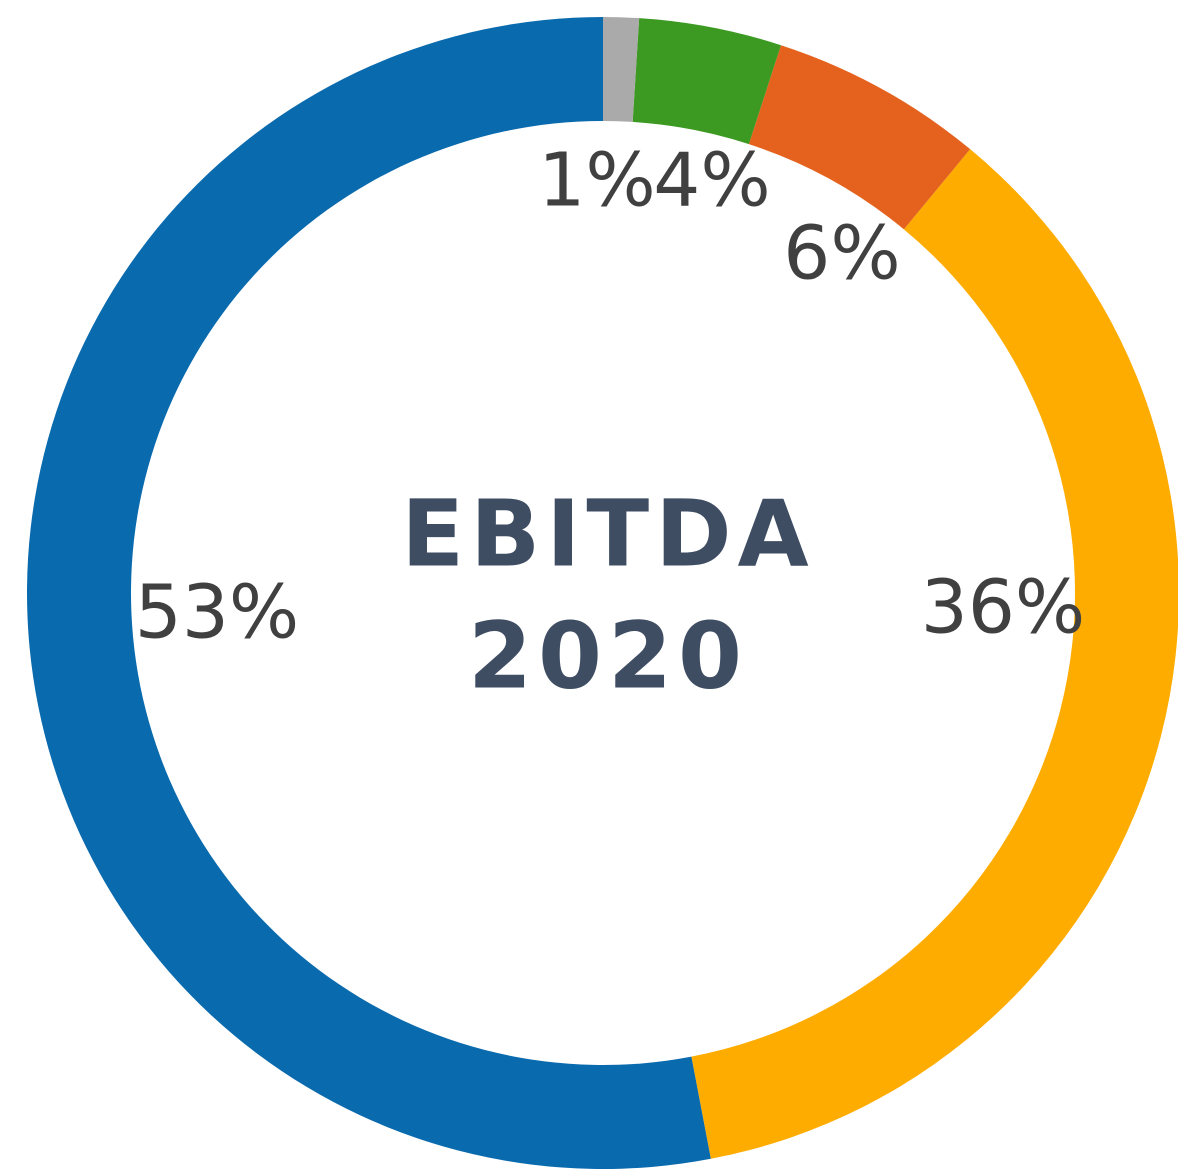 The image size is (1178, 1171). Describe the element at coordinates (711, 181) in the screenshot. I see `value-label: 4%` at that location.